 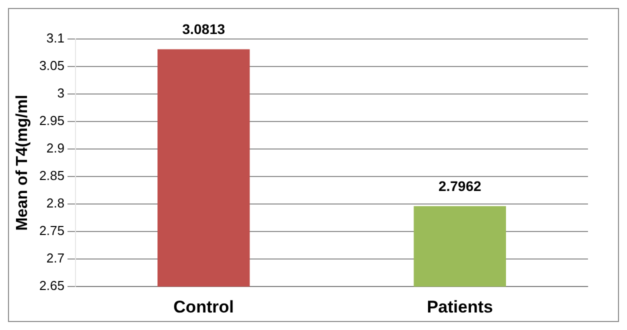 I want to click on x-tick-label: Patients, so click(x=459, y=306).